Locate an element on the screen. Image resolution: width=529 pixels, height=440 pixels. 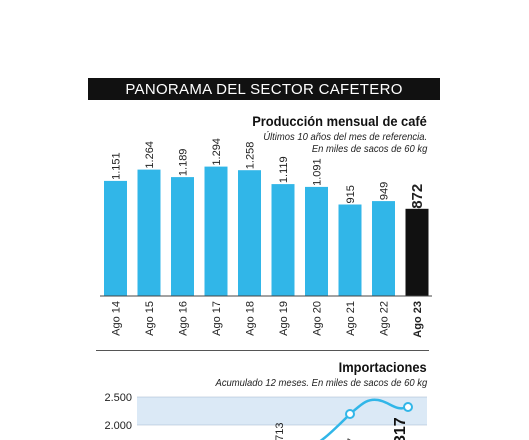
y-tick-label: 2.000 is located at coordinates (118, 426).